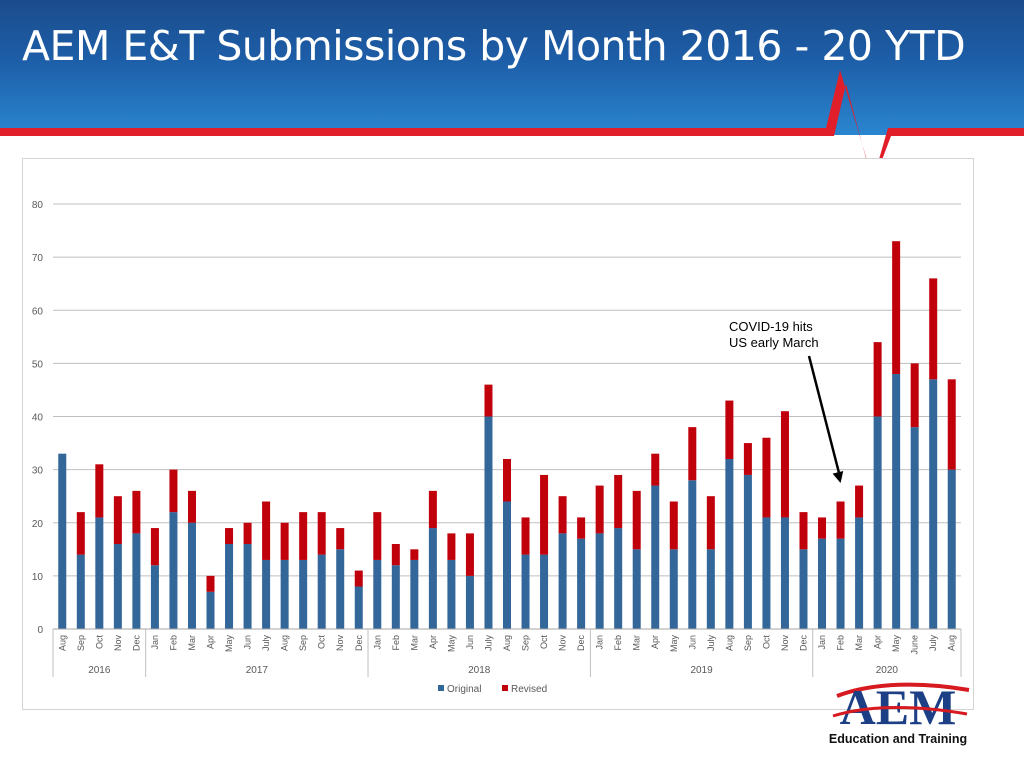  What do you see at coordinates (771, 326) in the screenshot?
I see `annotation-text: COVID-19 hits` at bounding box center [771, 326].